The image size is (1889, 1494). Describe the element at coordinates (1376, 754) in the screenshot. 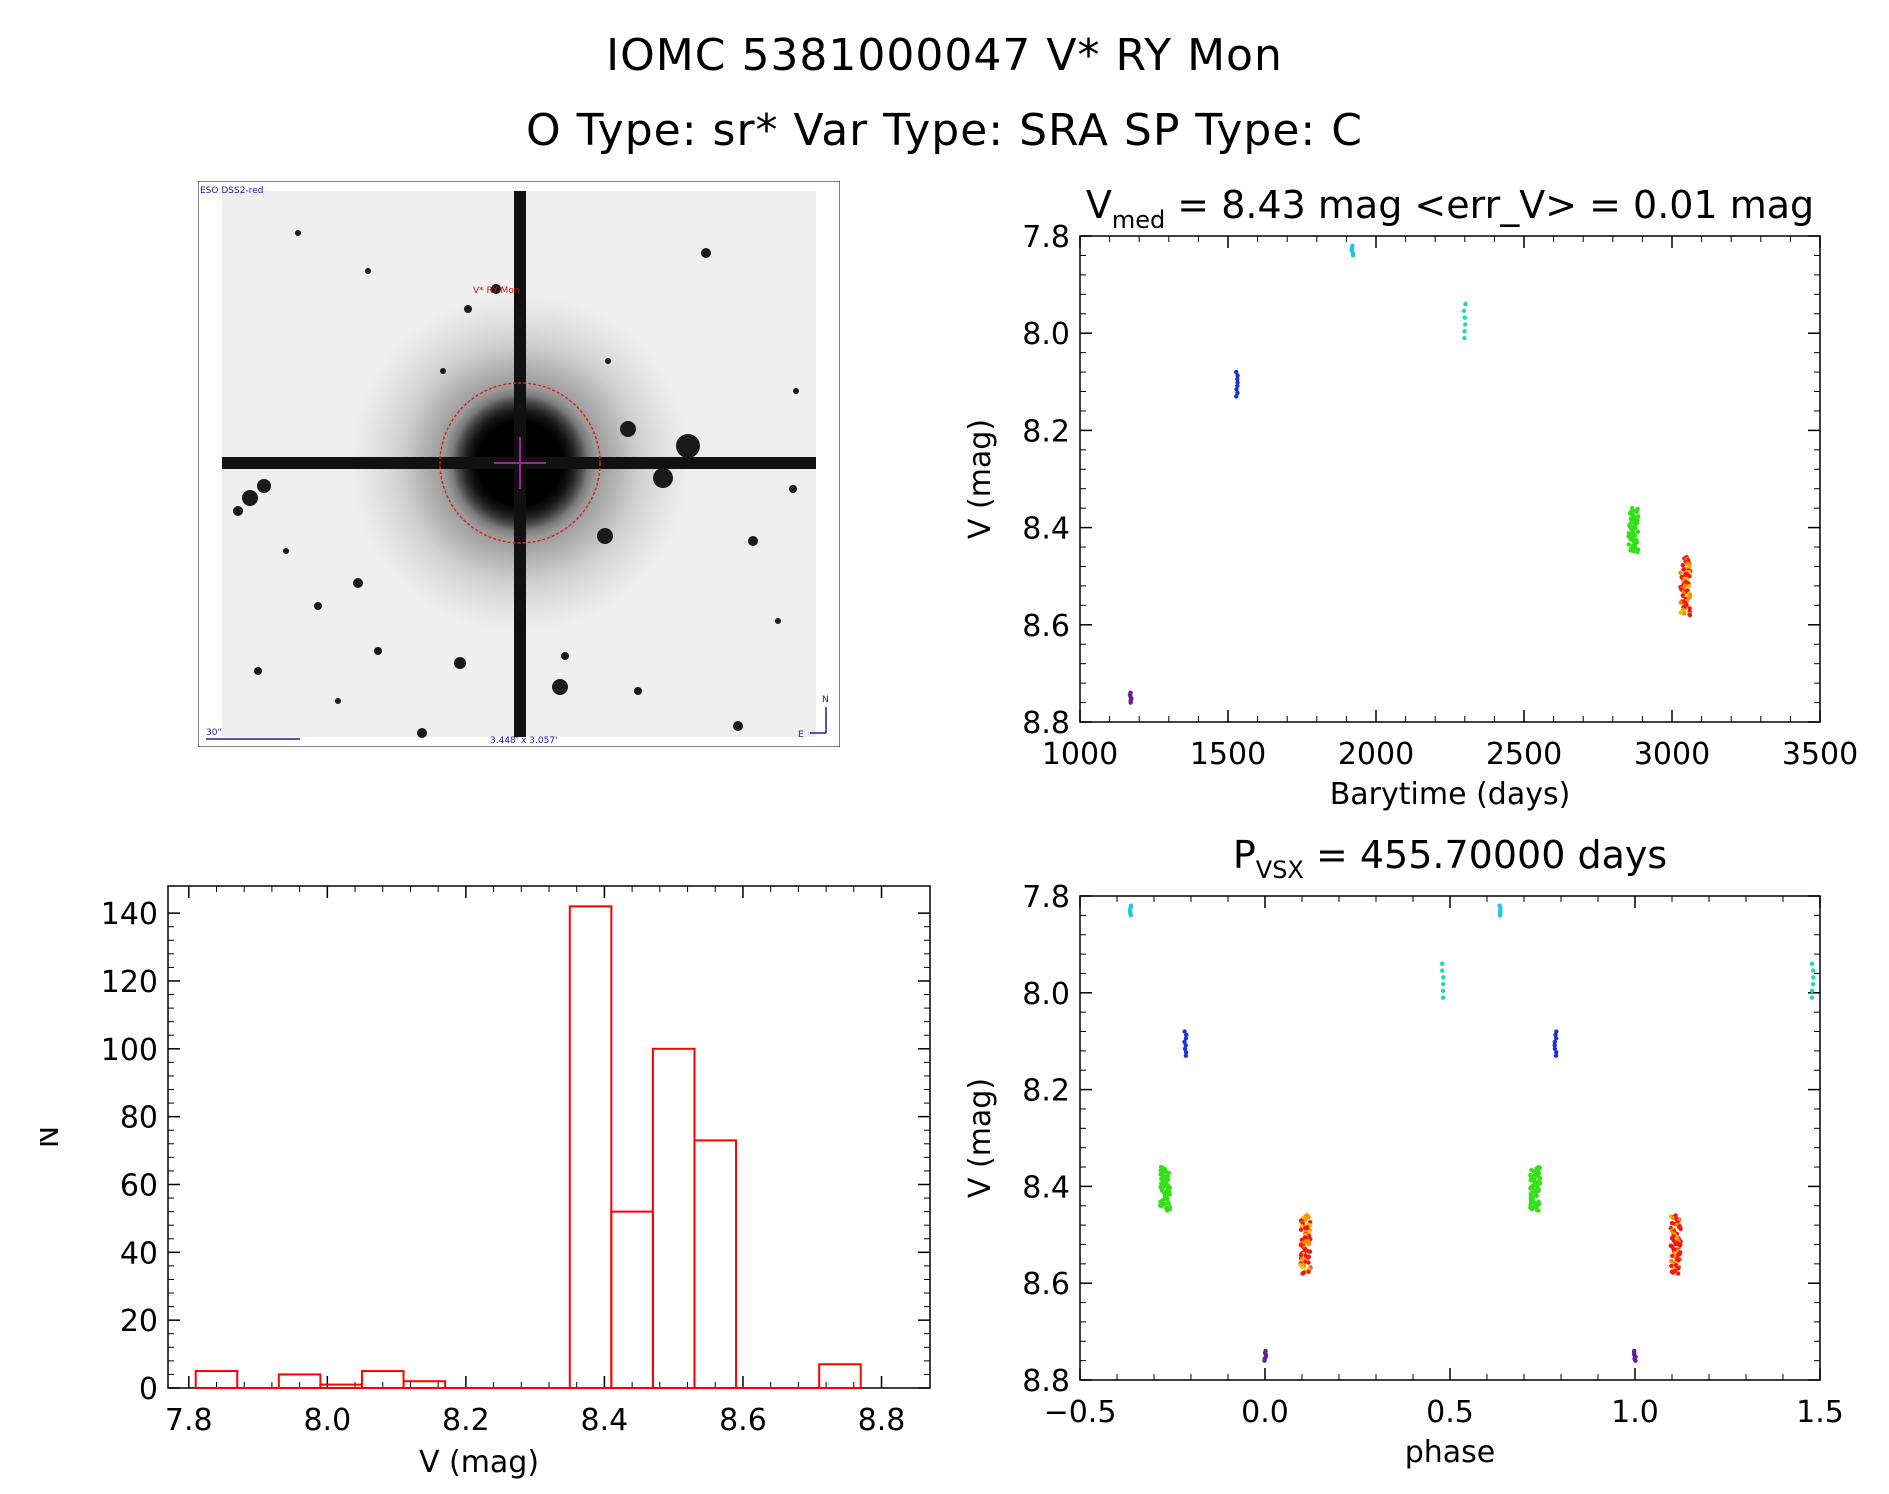

I see `x-tick-label: 2000` at that location.